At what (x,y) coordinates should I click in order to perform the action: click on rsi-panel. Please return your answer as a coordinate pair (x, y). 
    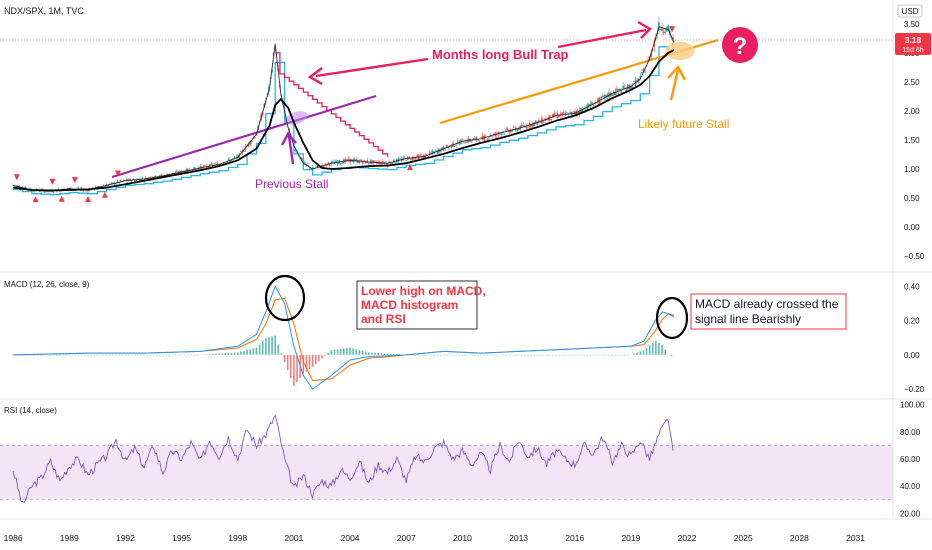
    Looking at the image, I should click on (343, 459).